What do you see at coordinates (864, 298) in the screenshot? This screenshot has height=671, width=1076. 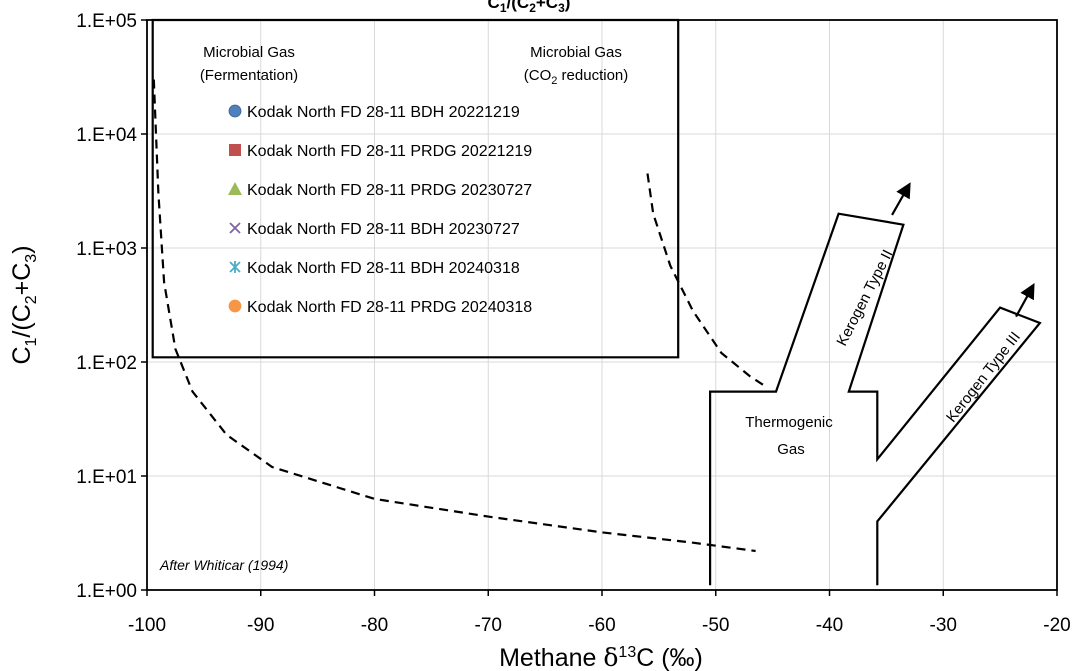 I see `kerogen-type-2-label: Kerogen Type II` at bounding box center [864, 298].